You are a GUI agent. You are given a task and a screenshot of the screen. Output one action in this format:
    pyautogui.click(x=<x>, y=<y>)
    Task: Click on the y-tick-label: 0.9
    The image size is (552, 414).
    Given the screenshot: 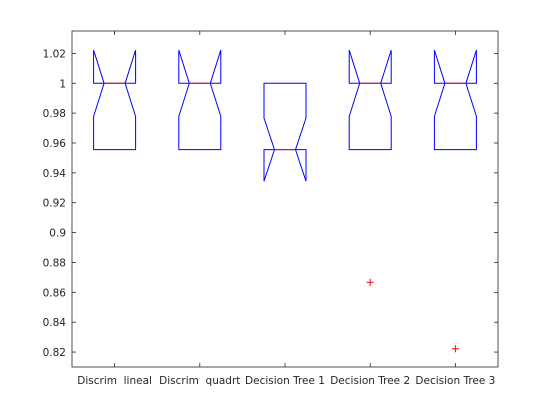 What is the action you would take?
    pyautogui.click(x=57, y=234)
    